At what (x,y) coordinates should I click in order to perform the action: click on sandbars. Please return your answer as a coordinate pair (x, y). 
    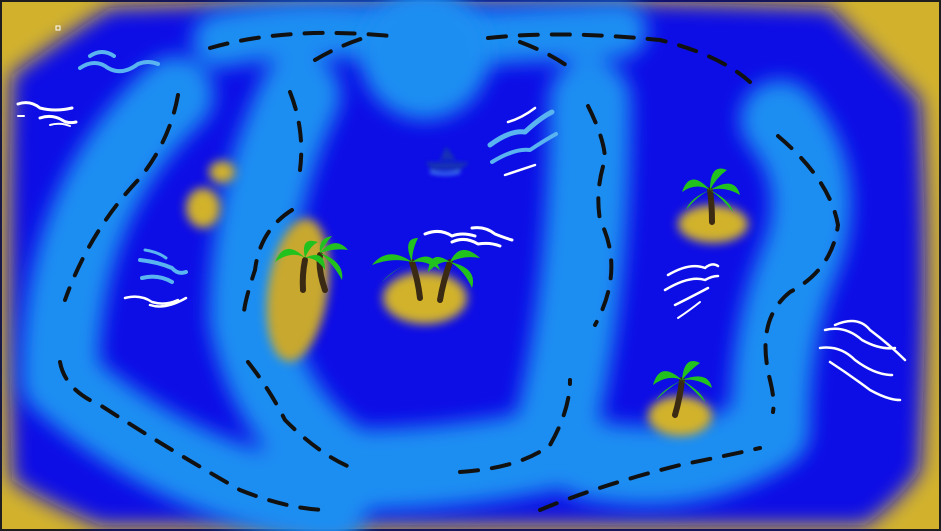
    Looking at the image, I should click on (210, 194).